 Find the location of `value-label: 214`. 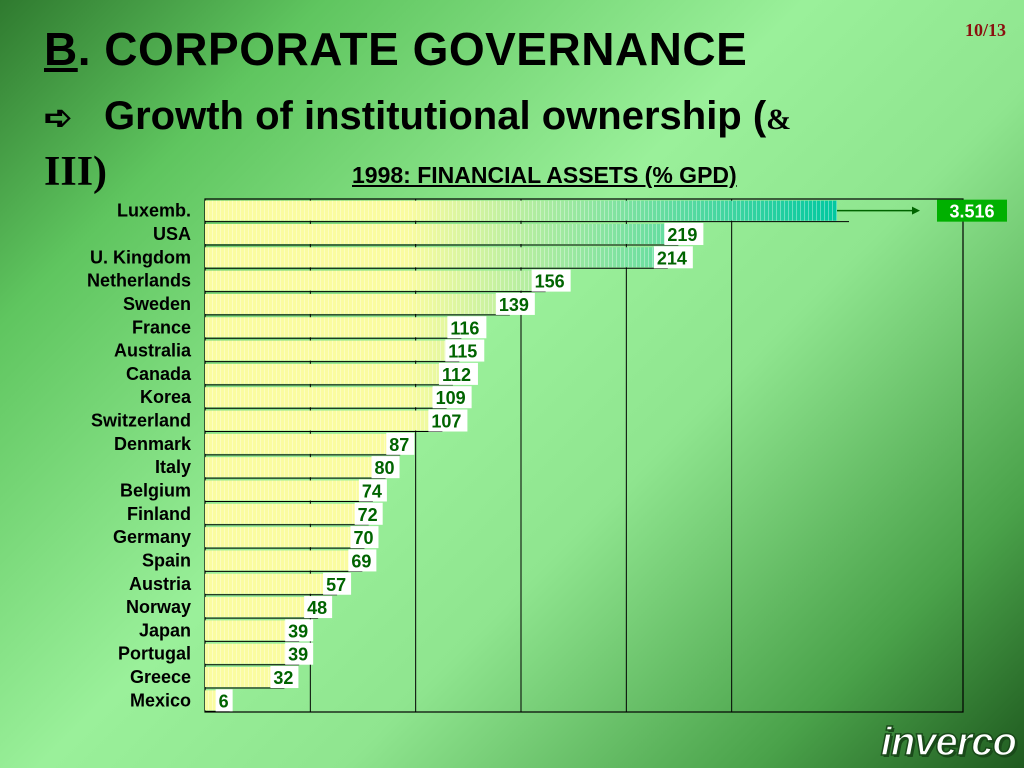

value-label: 214 is located at coordinates (672, 258).